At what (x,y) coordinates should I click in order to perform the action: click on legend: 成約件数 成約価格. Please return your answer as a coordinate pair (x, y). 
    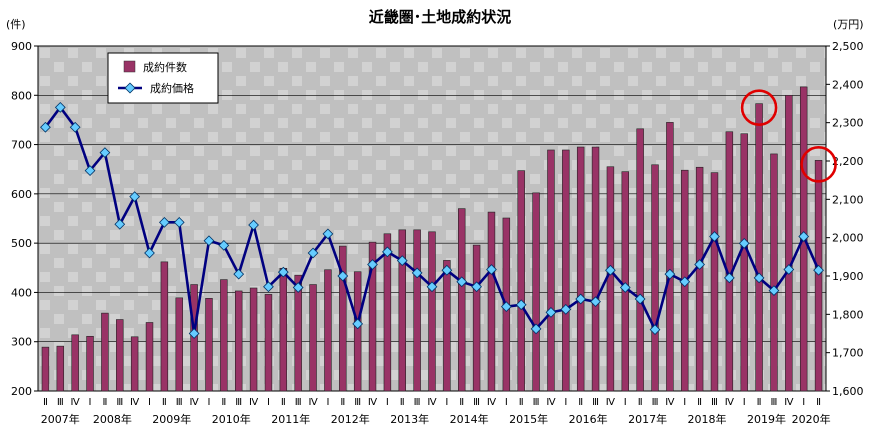
    Looking at the image, I should click on (163, 78).